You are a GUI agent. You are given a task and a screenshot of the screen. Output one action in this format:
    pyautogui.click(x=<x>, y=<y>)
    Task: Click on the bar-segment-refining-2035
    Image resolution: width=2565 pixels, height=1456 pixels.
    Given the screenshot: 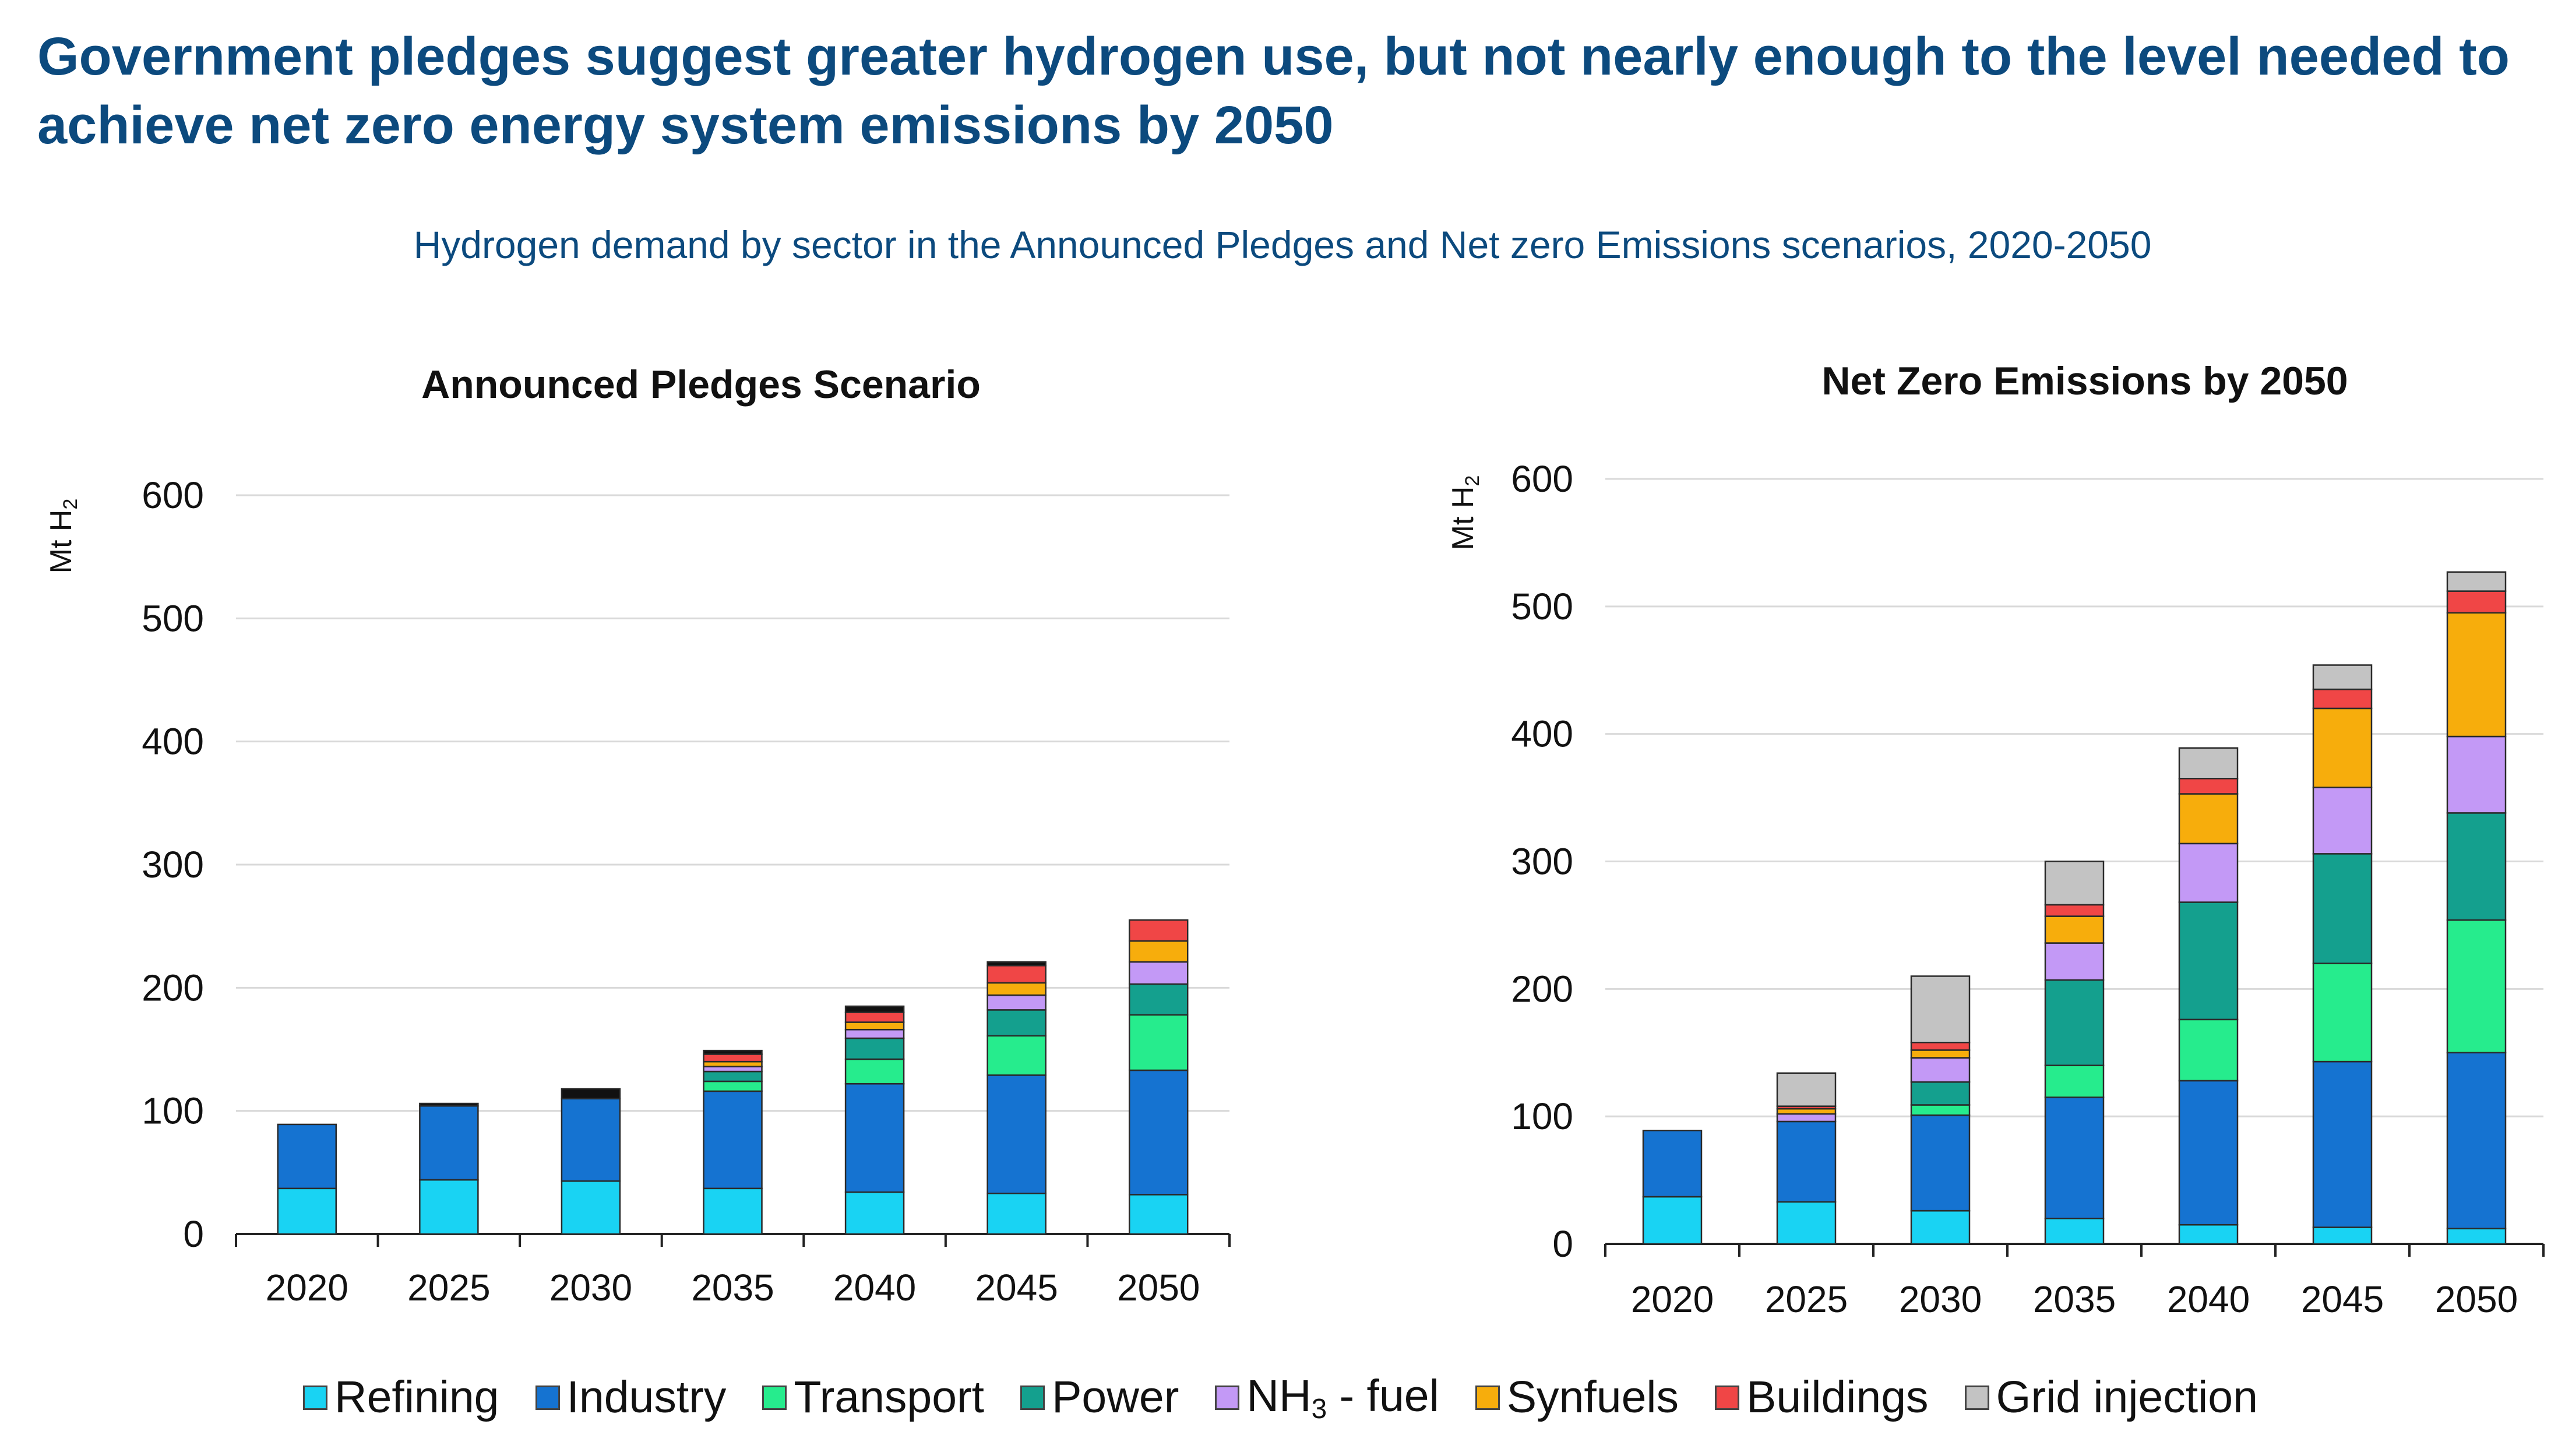 What is the action you would take?
    pyautogui.click(x=2074, y=1231)
    